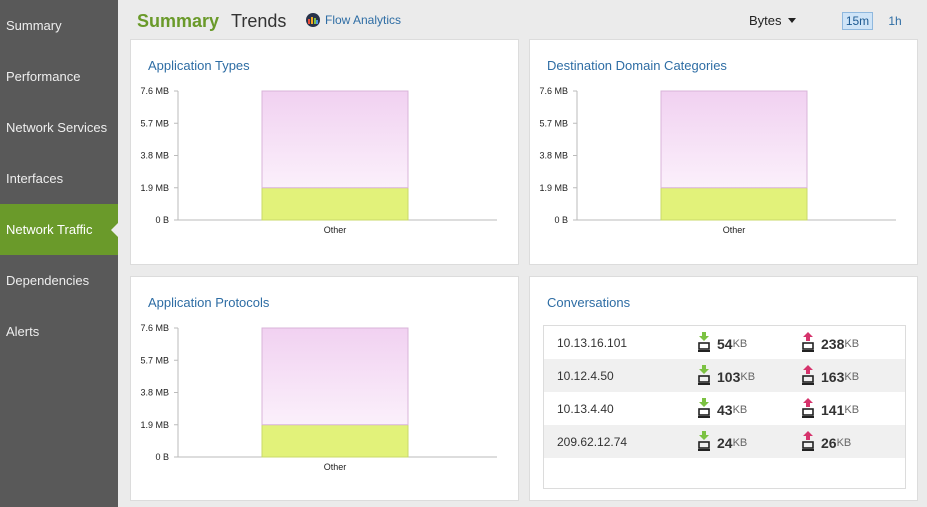 The height and width of the screenshot is (507, 927). I want to click on application-protocols-chart: 0 B 1.9 MB 3.8 MB 5.7 MB 7.6 MB Other, so click(318, 397).